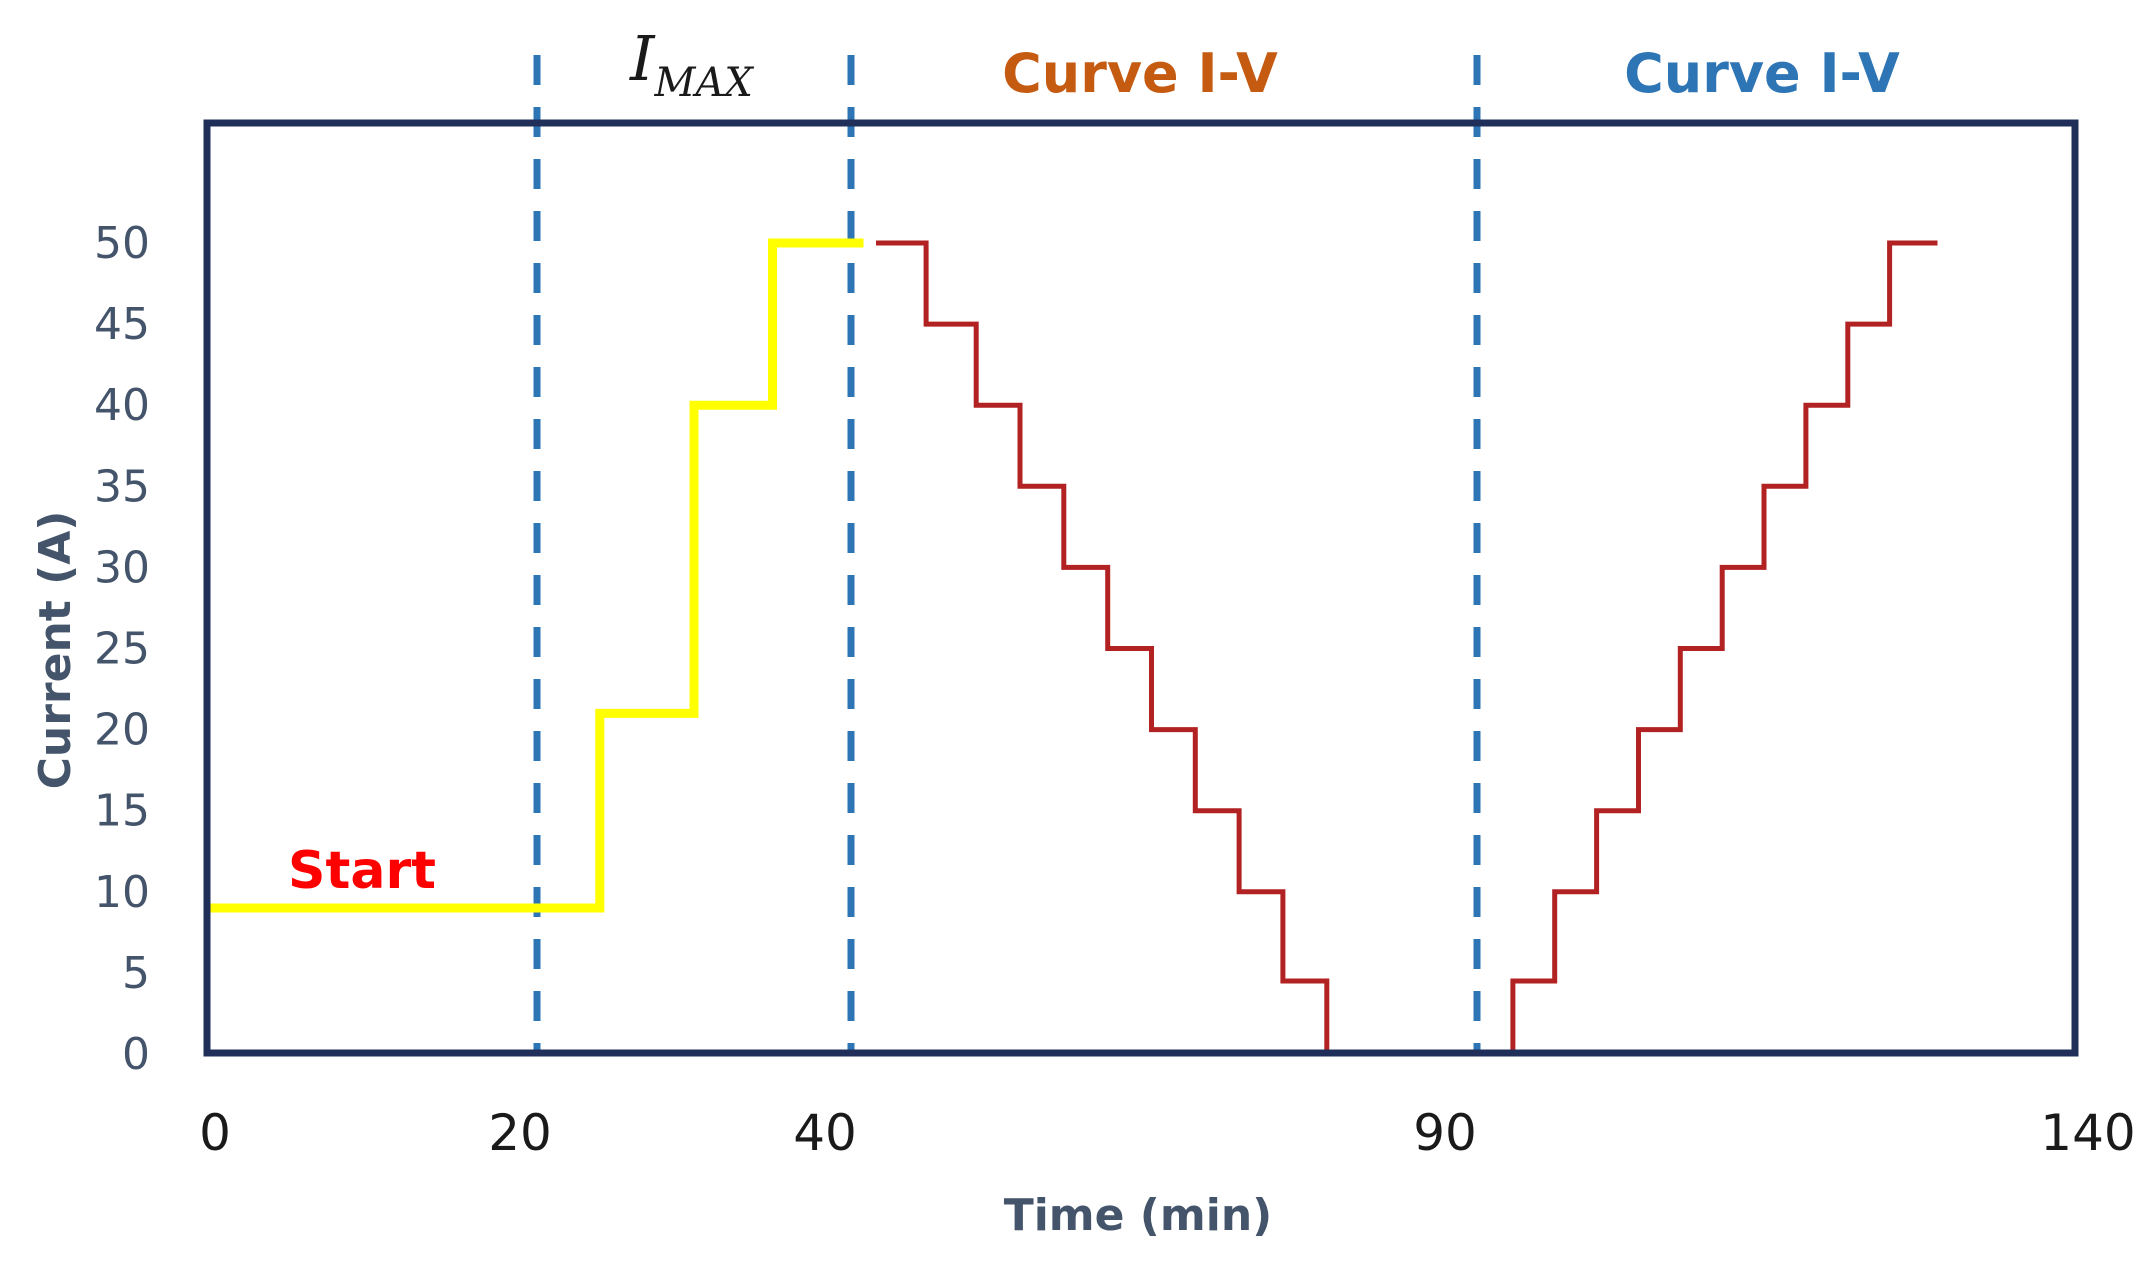 This screenshot has width=2150, height=1274. I want to click on imax-label: IMAX, so click(691, 64).